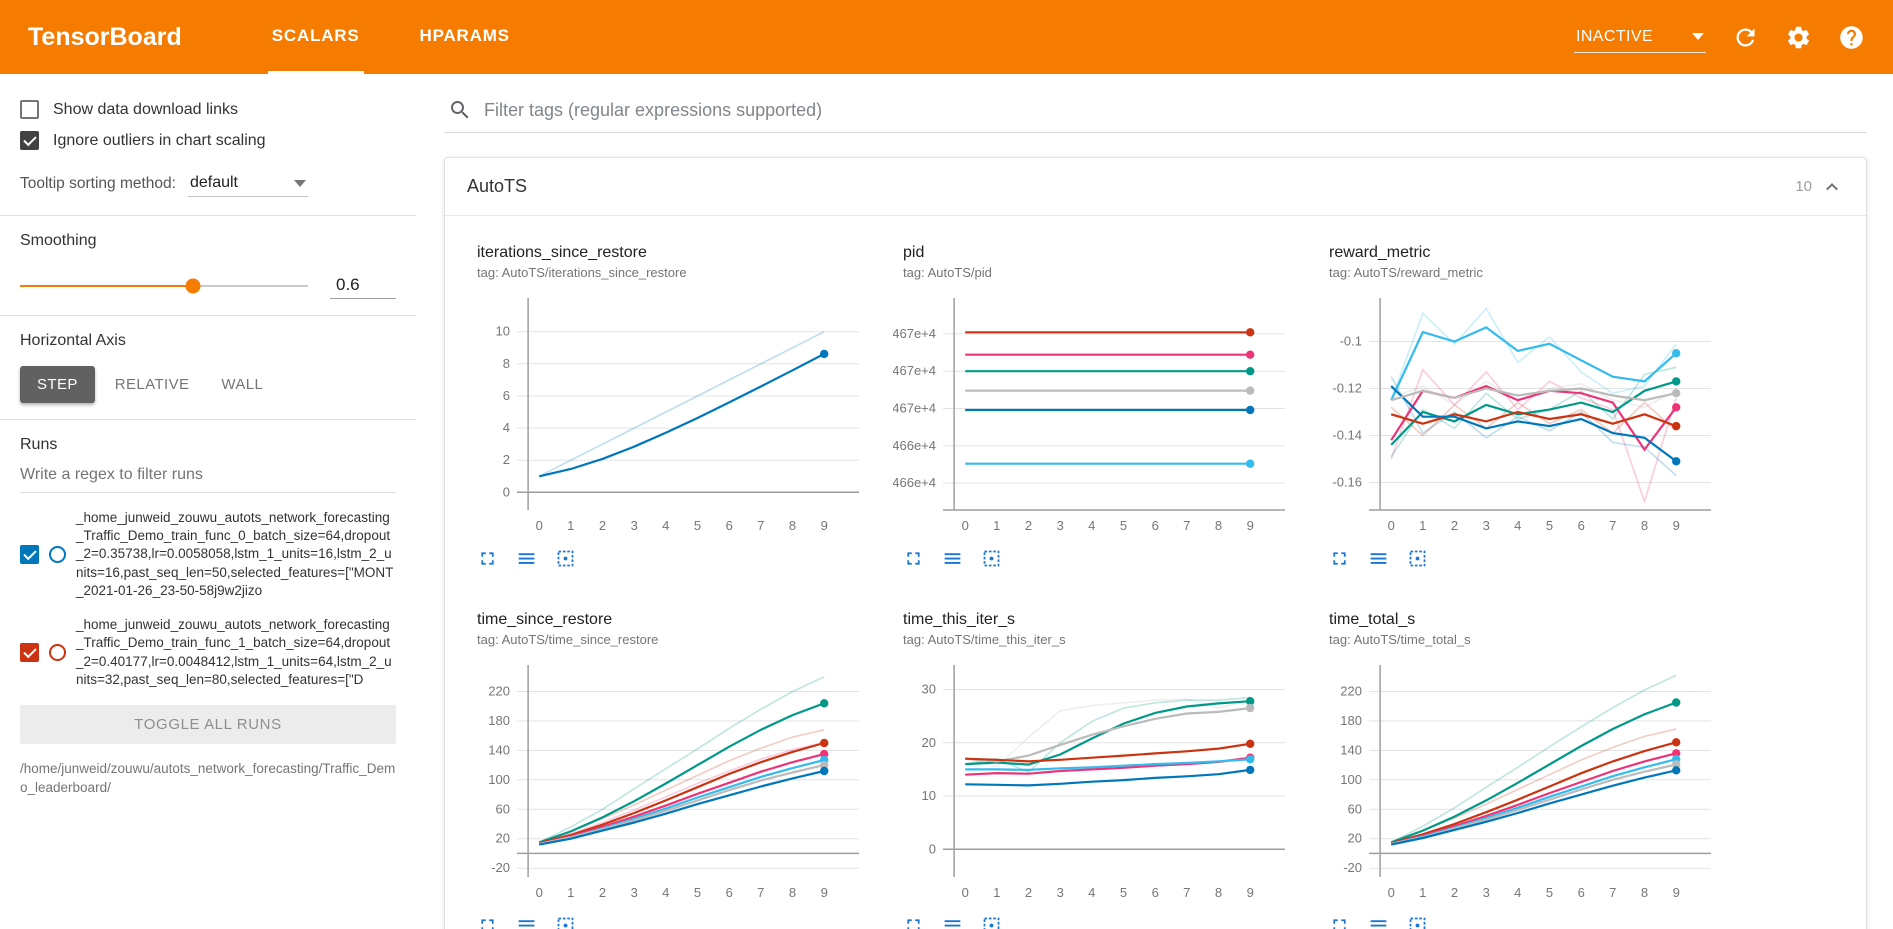 This screenshot has height=929, width=1893. What do you see at coordinates (562, 252) in the screenshot?
I see `chart-title: iterations_since_restore` at bounding box center [562, 252].